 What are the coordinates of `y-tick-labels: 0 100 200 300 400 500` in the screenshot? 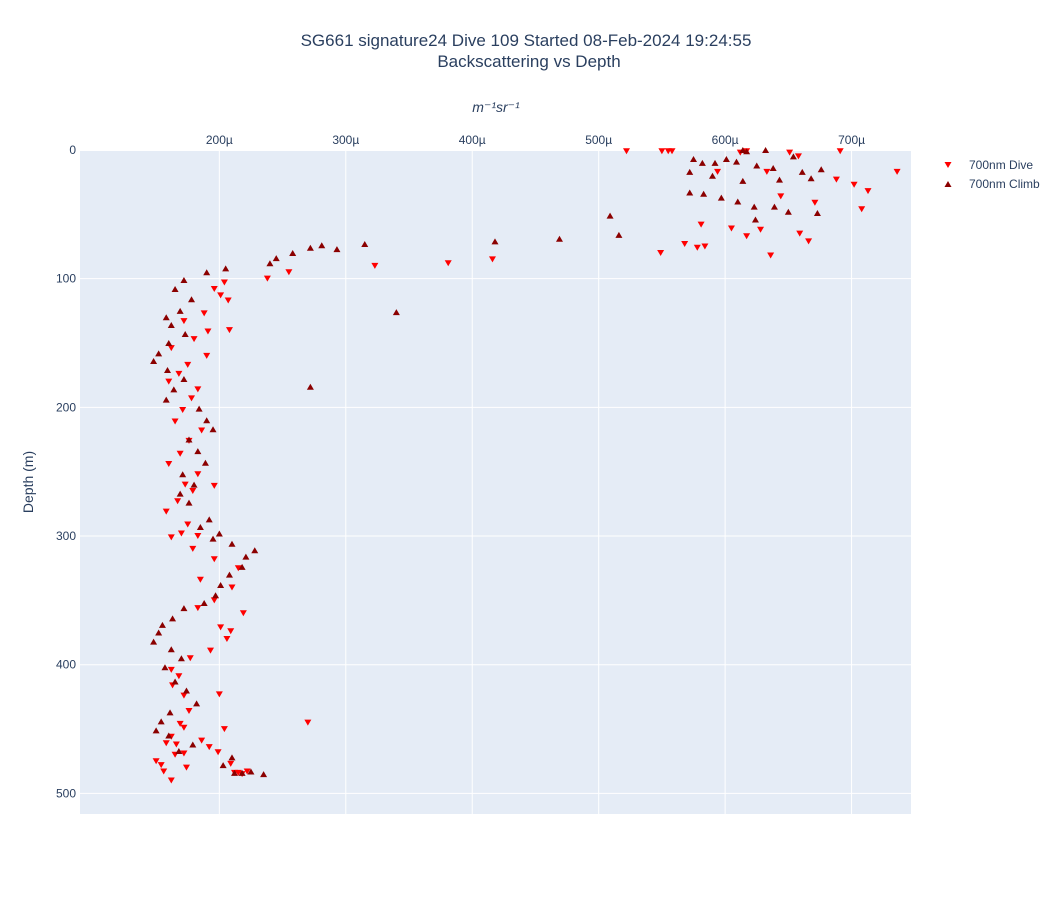 It's located at (66, 471).